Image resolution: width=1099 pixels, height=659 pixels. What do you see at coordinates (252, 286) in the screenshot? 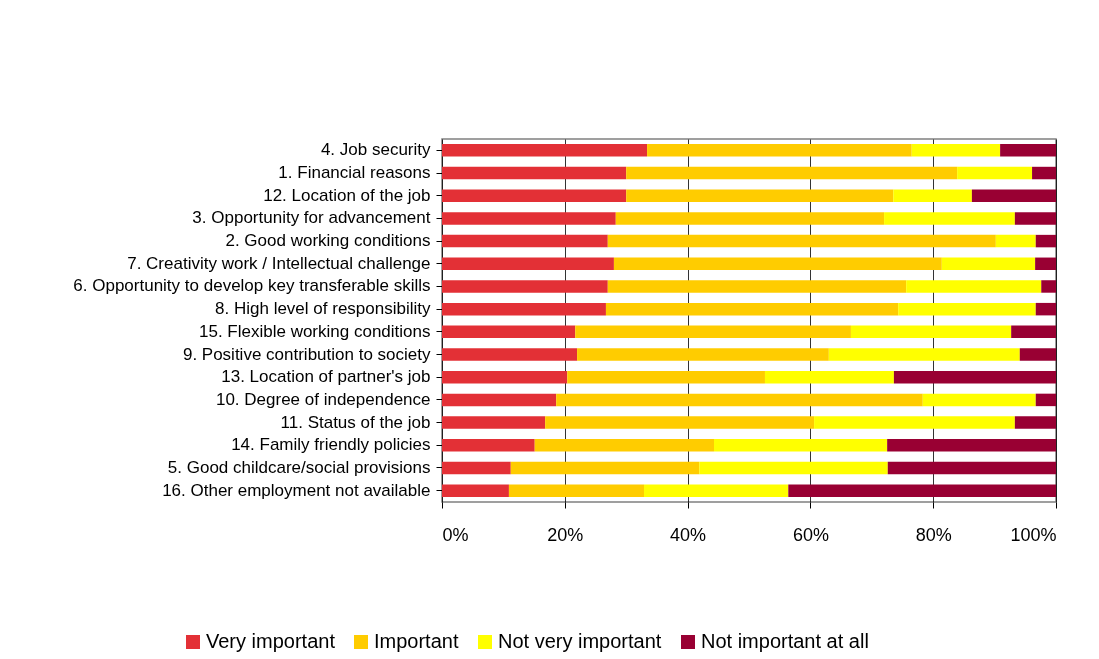
I see `y-tick-label: 6. Opportunity to develop key transferable skills` at bounding box center [252, 286].